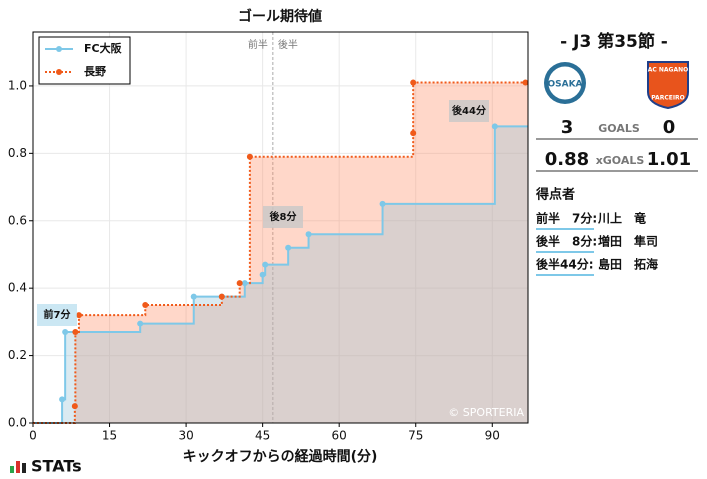 This screenshot has width=707, height=479. I want to click on annotation: 前7分, so click(57, 314).